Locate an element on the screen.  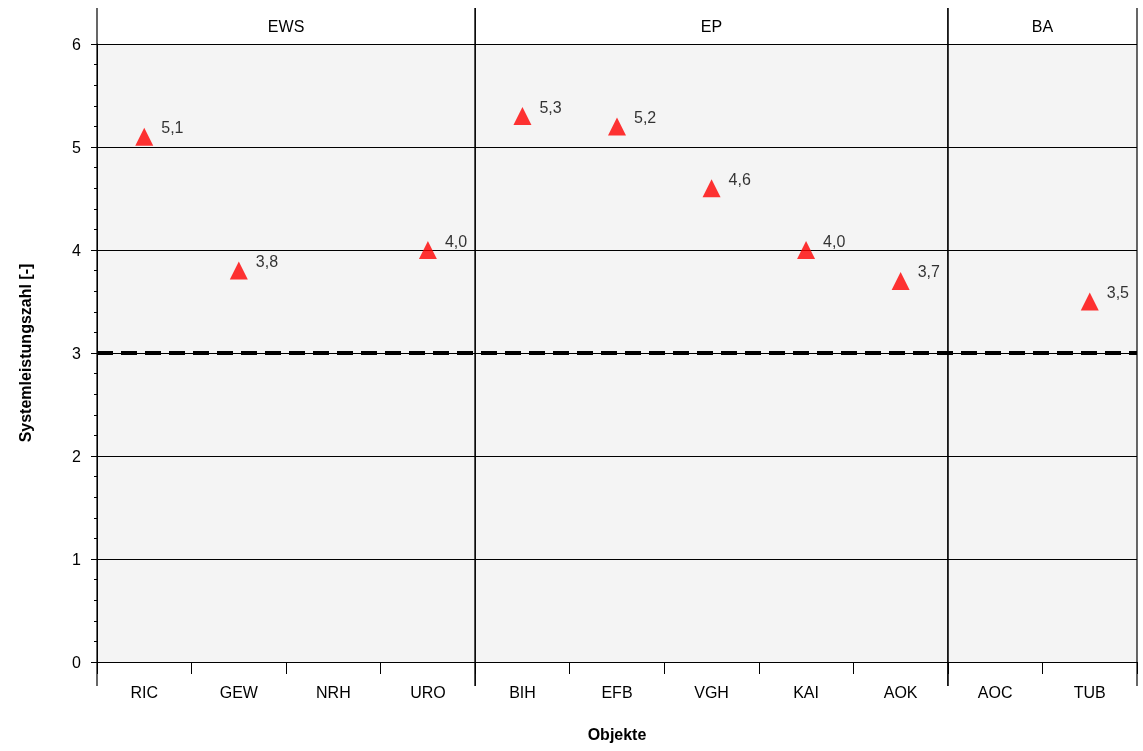
band-label: EP is located at coordinates (711, 26).